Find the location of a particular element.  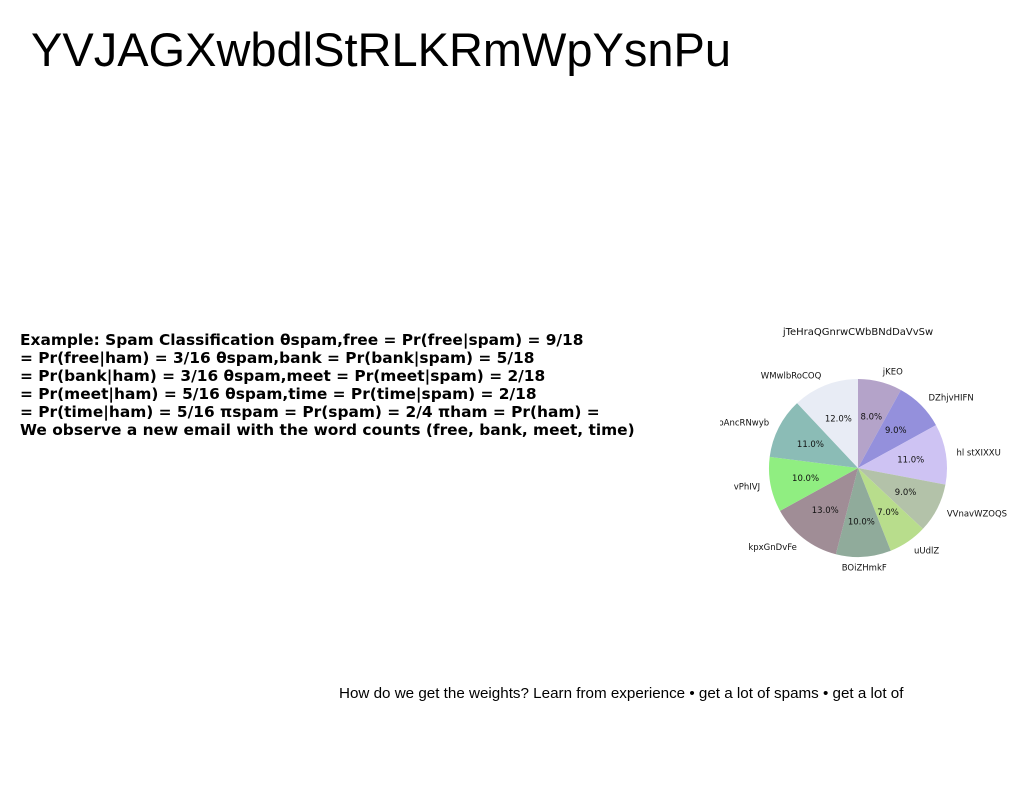

slide-title: YVJAGXwbdlStRLKRmWpYsnPu is located at coordinates (381, 49).